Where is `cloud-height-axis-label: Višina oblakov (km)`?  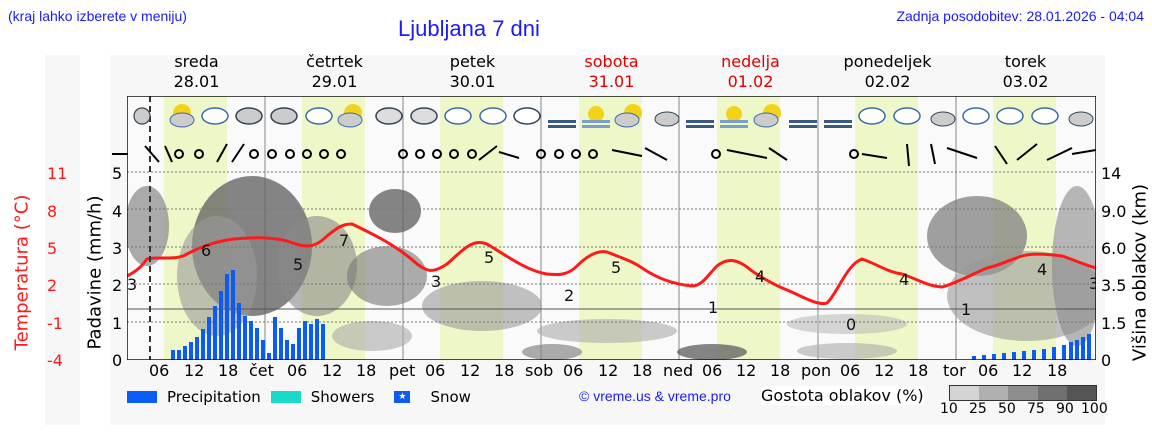
cloud-height-axis-label: Višina oblakov (km) is located at coordinates (1140, 272).